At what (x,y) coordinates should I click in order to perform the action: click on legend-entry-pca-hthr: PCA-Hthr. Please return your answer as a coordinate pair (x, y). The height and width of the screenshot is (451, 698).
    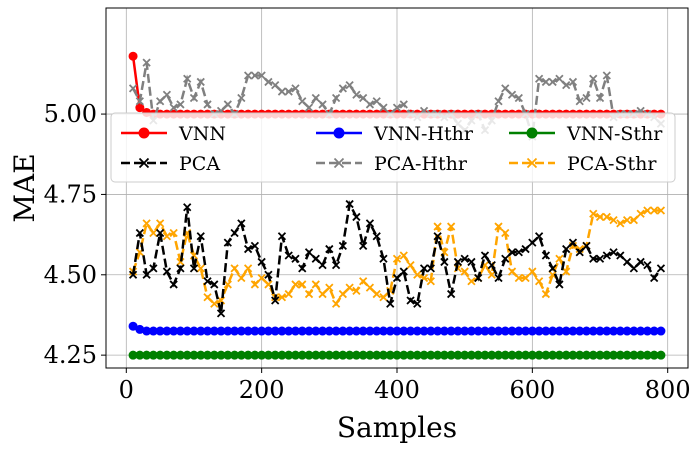
    Looking at the image, I should click on (392, 164).